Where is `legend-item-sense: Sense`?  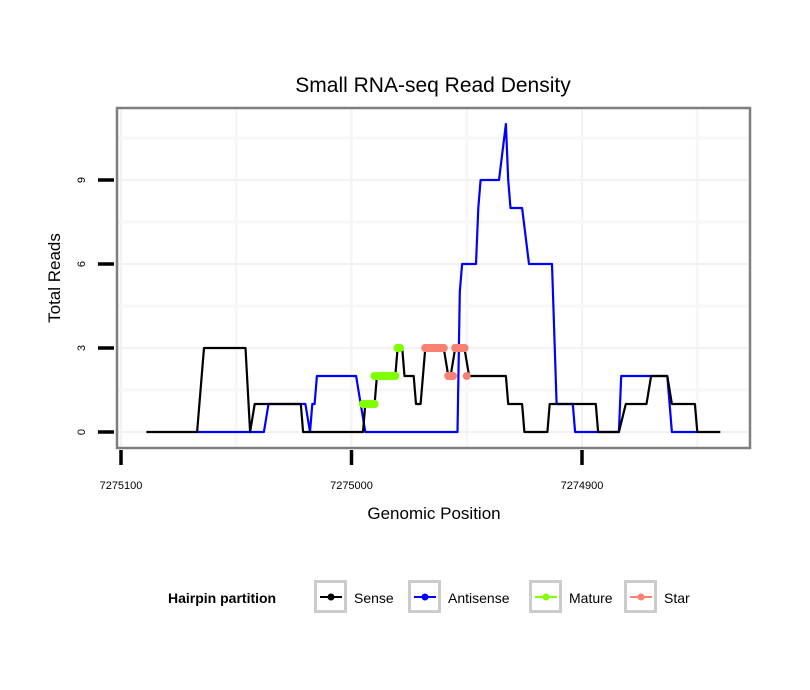 legend-item-sense: Sense is located at coordinates (354, 596).